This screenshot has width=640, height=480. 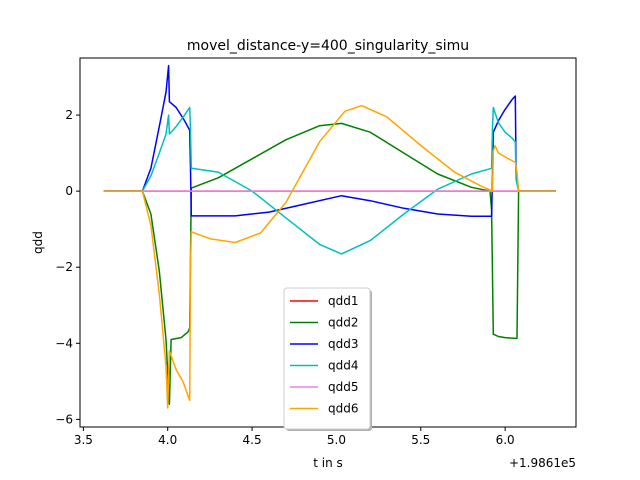 I want to click on x-tick-label: 6.0, so click(x=505, y=440).